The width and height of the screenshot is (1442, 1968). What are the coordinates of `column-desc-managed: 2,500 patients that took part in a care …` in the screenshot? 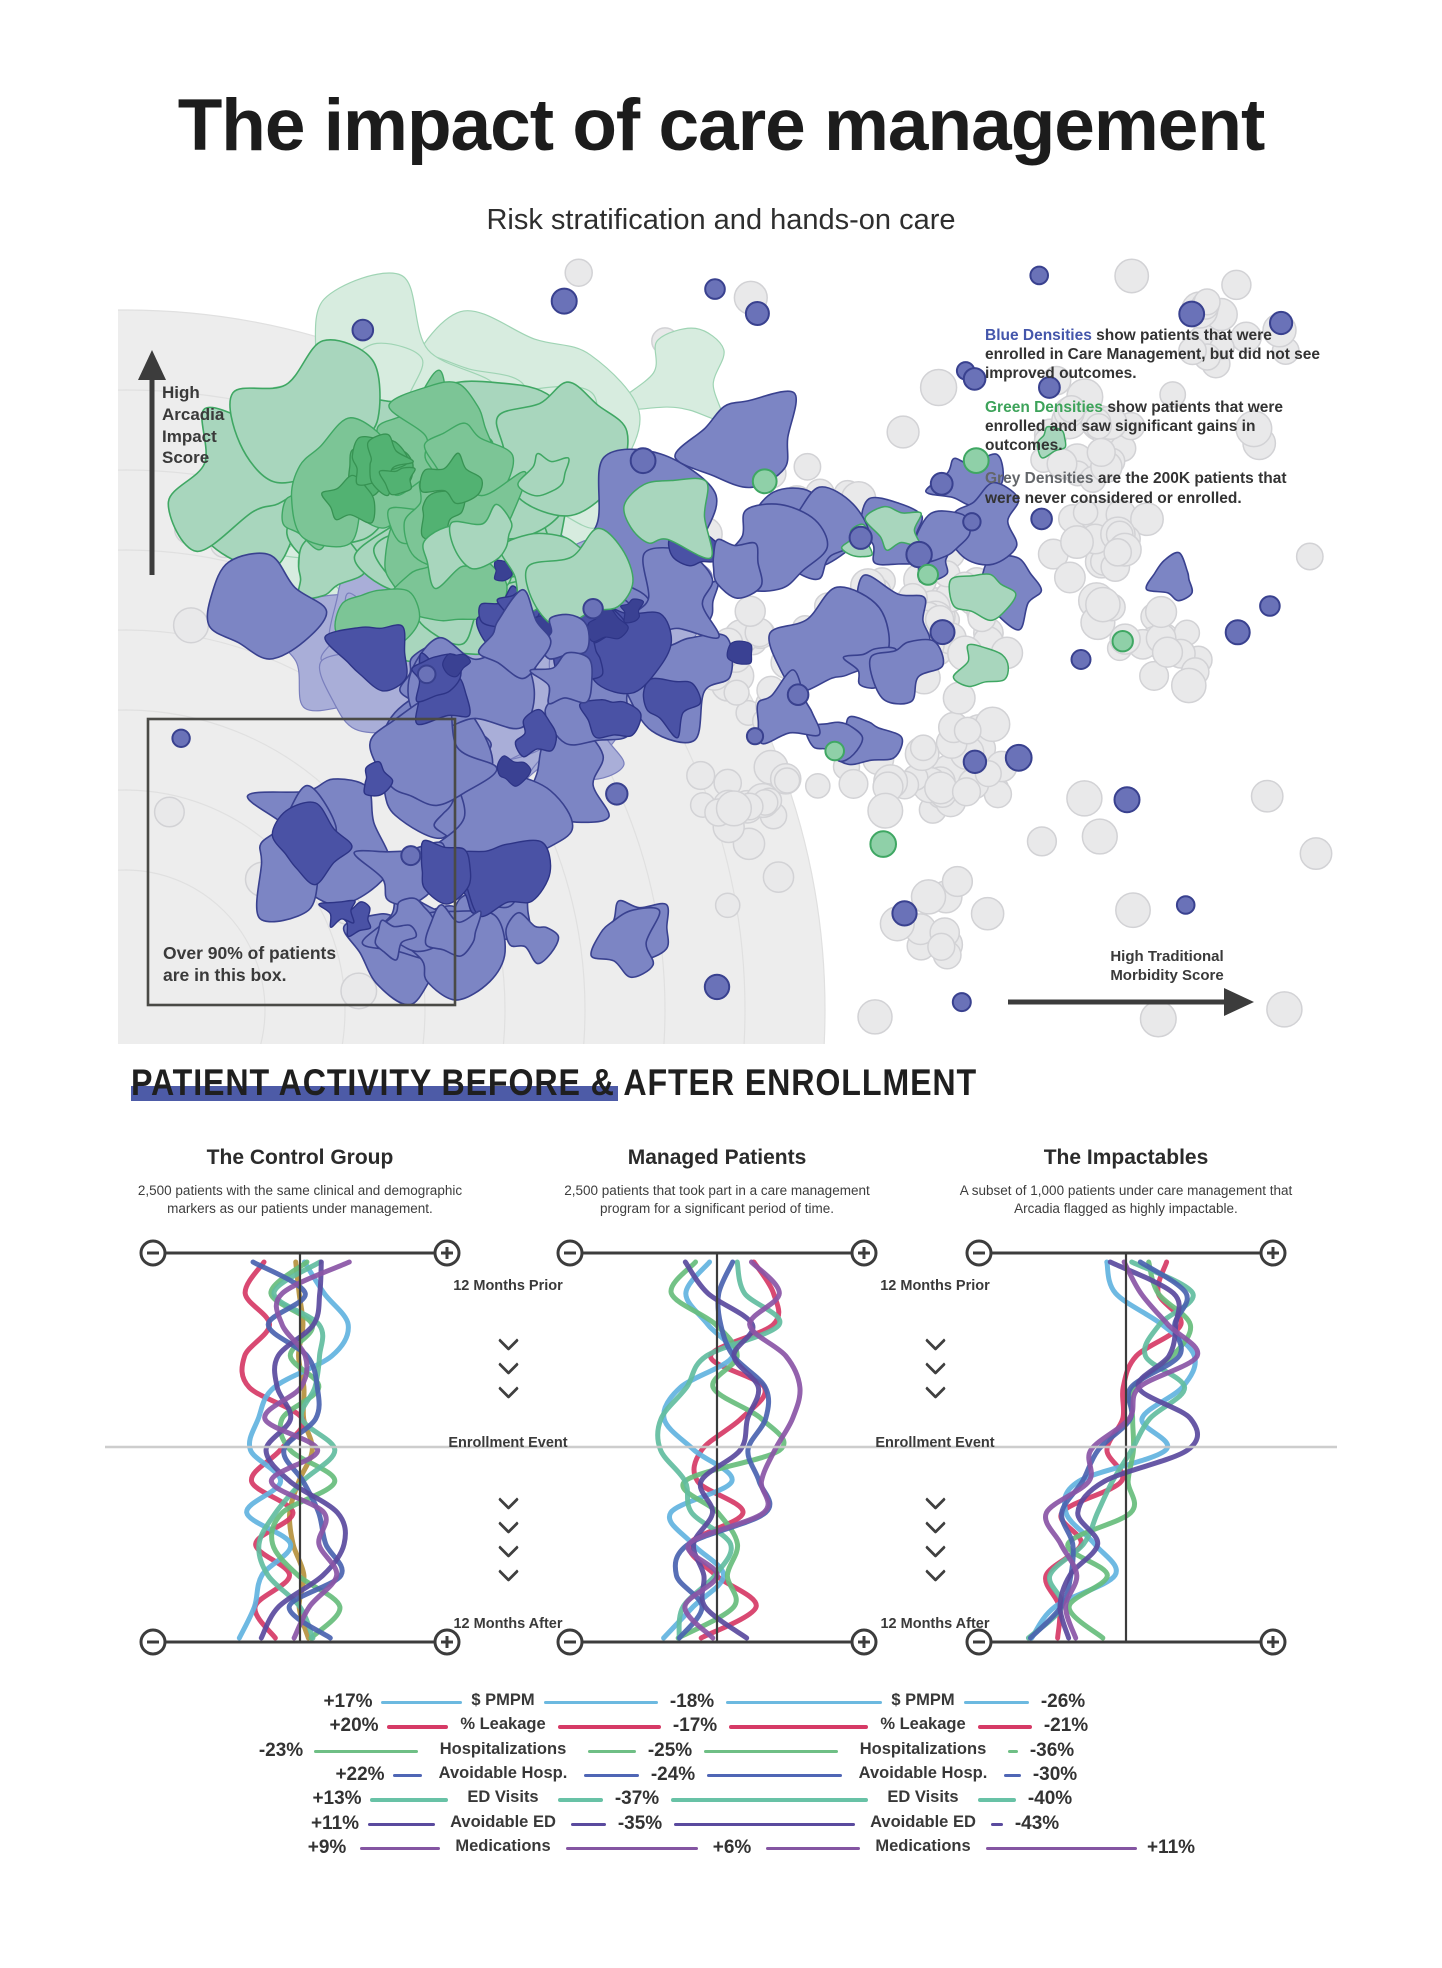 It's located at (717, 1199).